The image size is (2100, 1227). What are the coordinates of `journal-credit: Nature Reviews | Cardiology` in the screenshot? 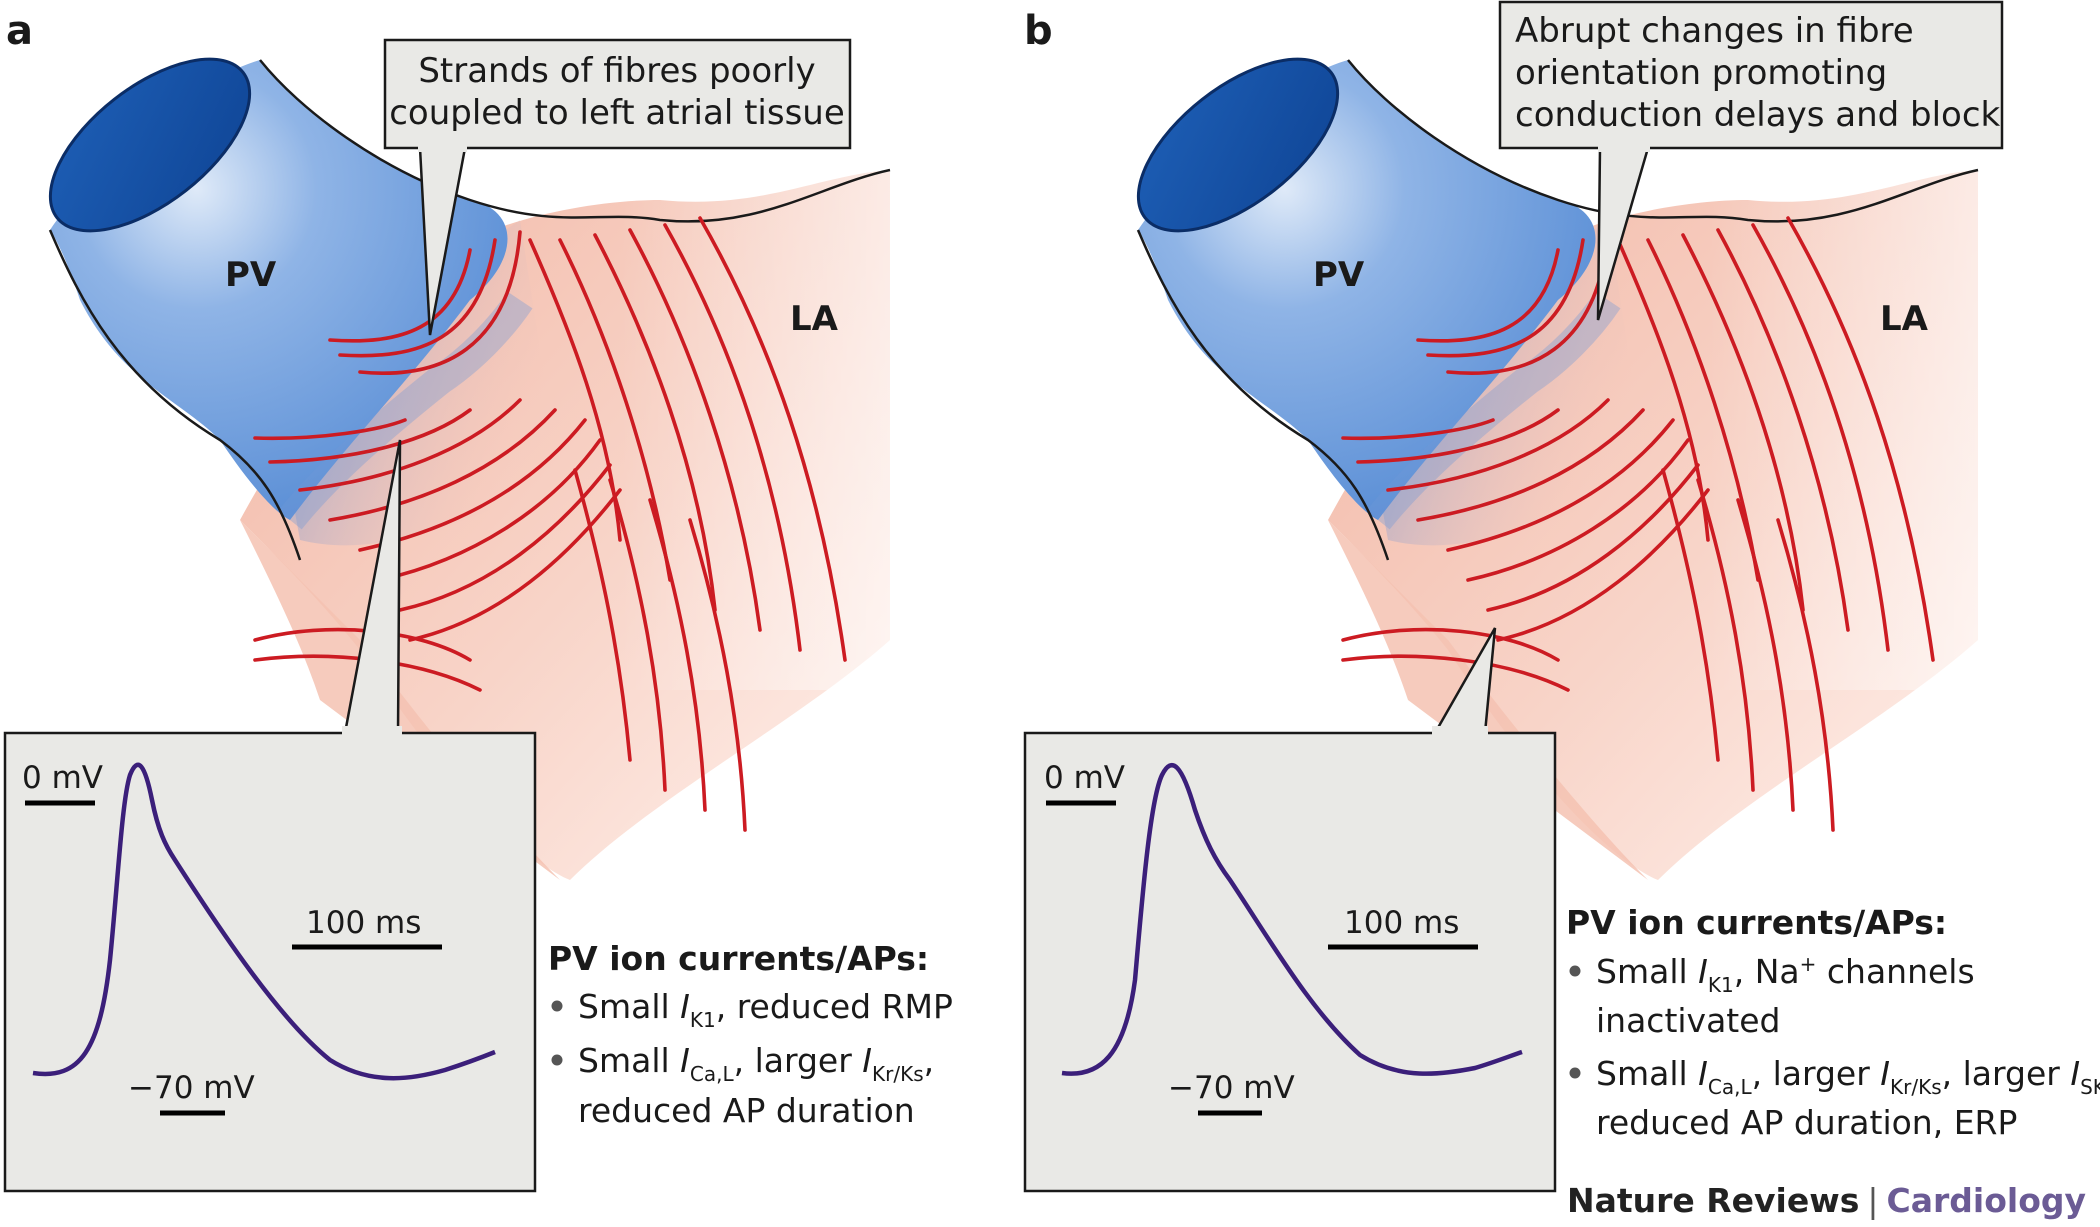 It's located at (1826, 1200).